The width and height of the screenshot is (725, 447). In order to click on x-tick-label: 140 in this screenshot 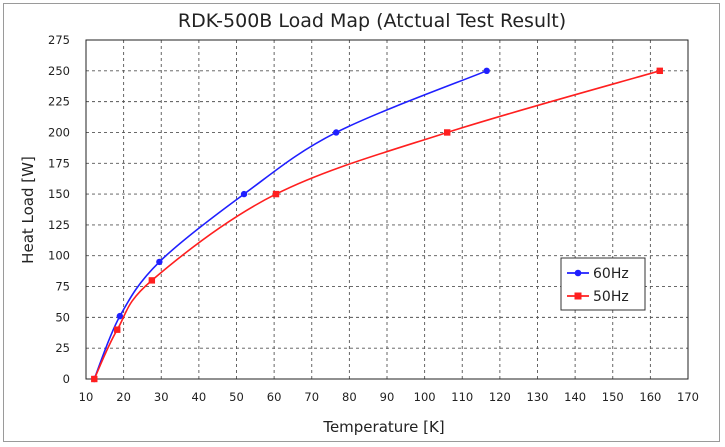, I will do `click(575, 397)`.